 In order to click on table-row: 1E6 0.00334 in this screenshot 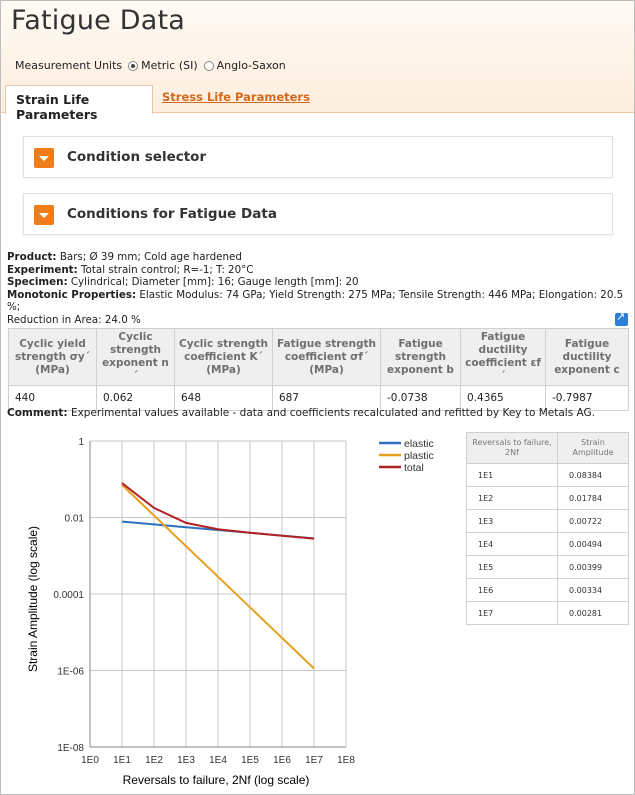, I will do `click(547, 590)`.